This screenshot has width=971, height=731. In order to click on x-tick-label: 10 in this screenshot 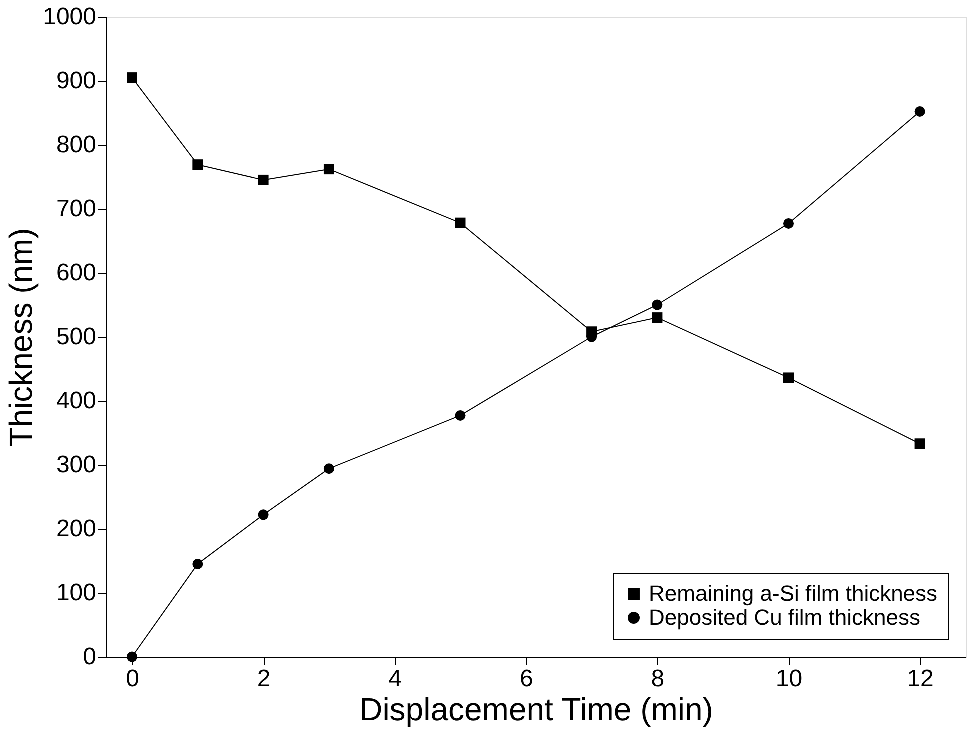, I will do `click(789, 679)`.